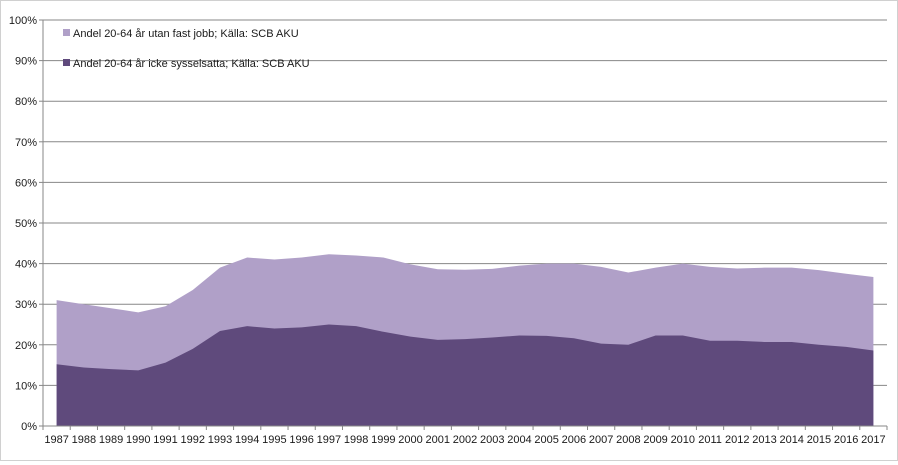 Image resolution: width=898 pixels, height=465 pixels. Describe the element at coordinates (601, 440) in the screenshot. I see `x-tick-label: 2007` at that location.